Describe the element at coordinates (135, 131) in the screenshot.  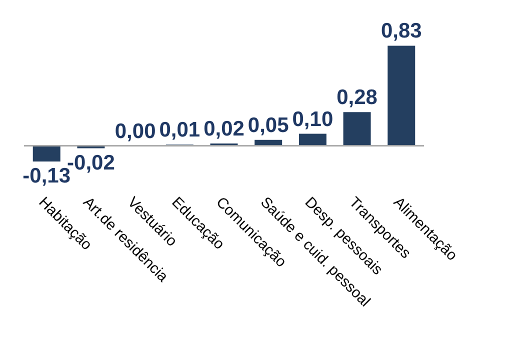
I see `data-label: 0,00` at that location.